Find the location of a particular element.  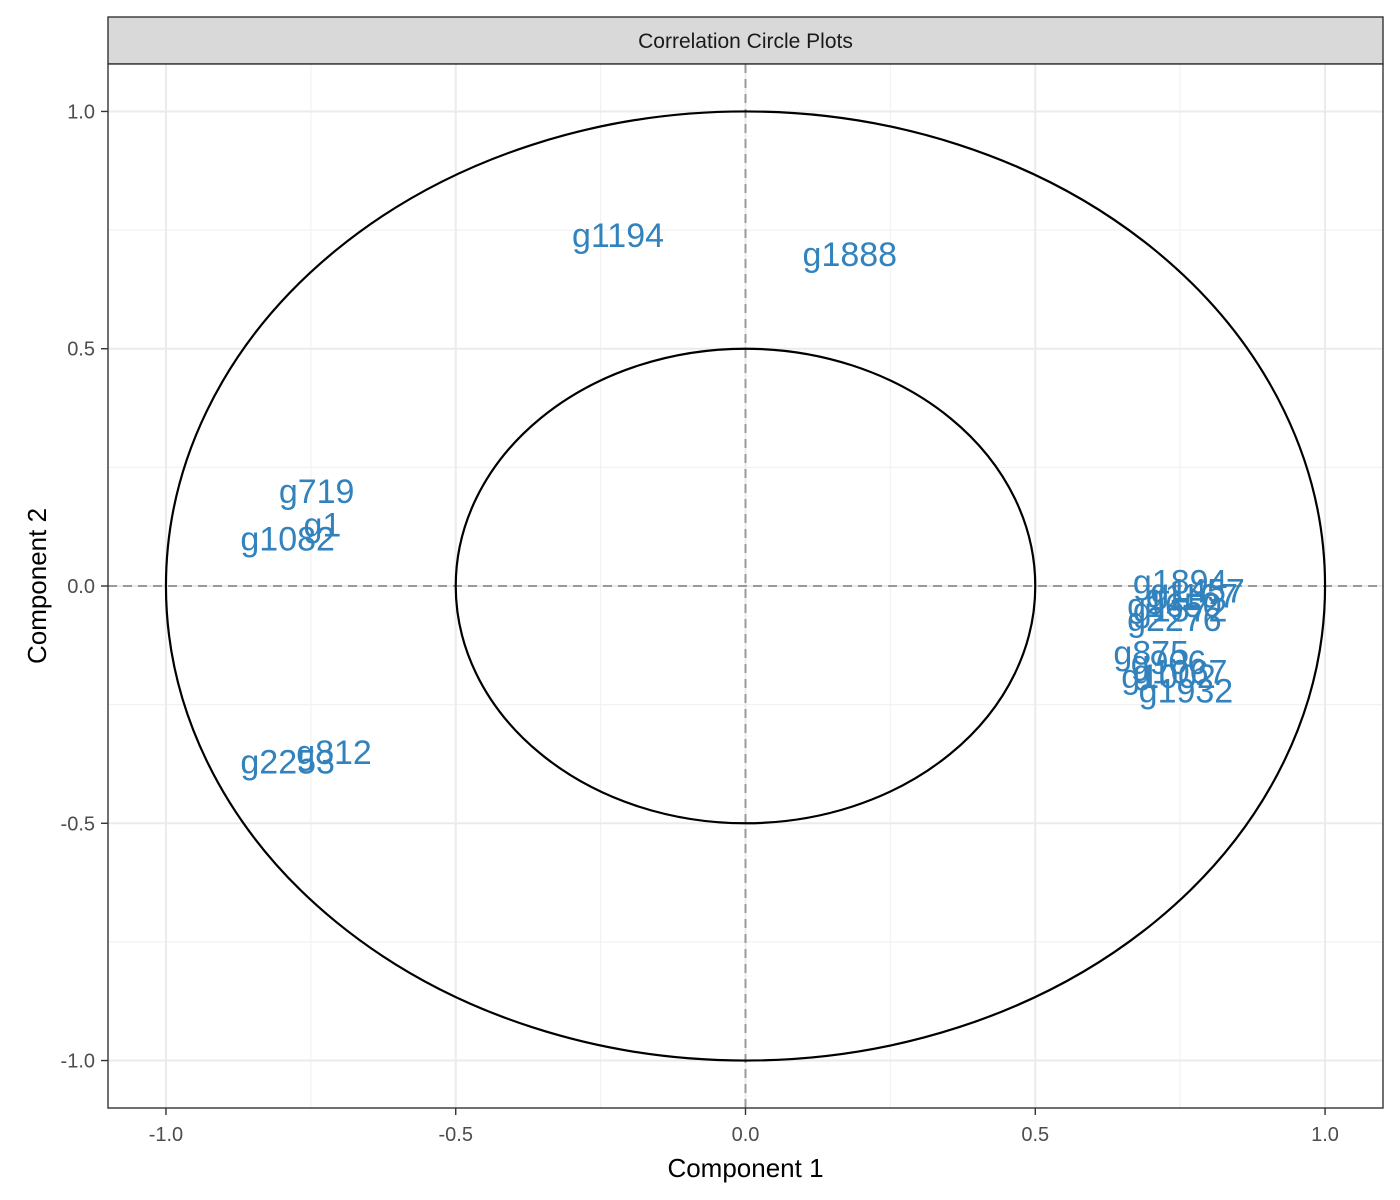

variable-label: g719 is located at coordinates (317, 492).